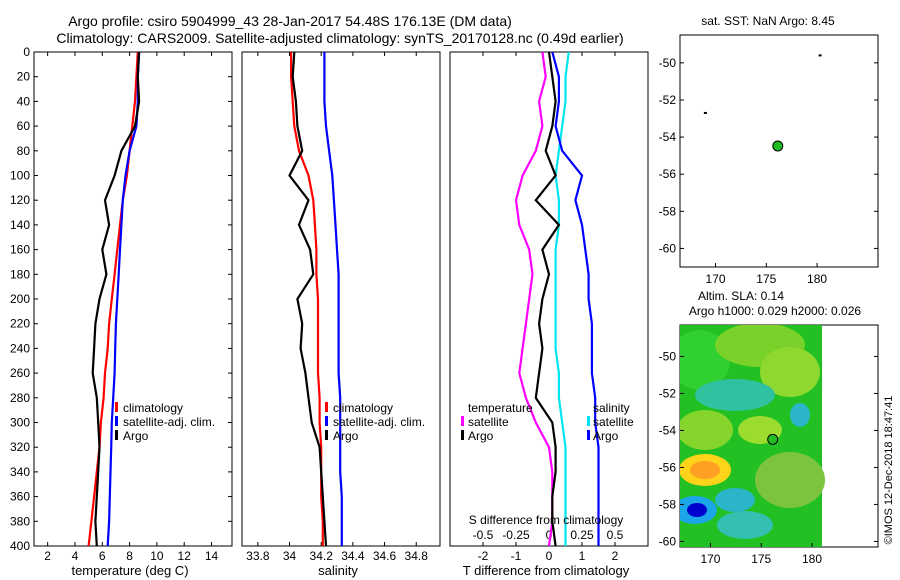  What do you see at coordinates (768, 457) in the screenshot?
I see `sla-map-axes: 170 175 180 -50 -52 -54 -56 -58 -60` at bounding box center [768, 457].